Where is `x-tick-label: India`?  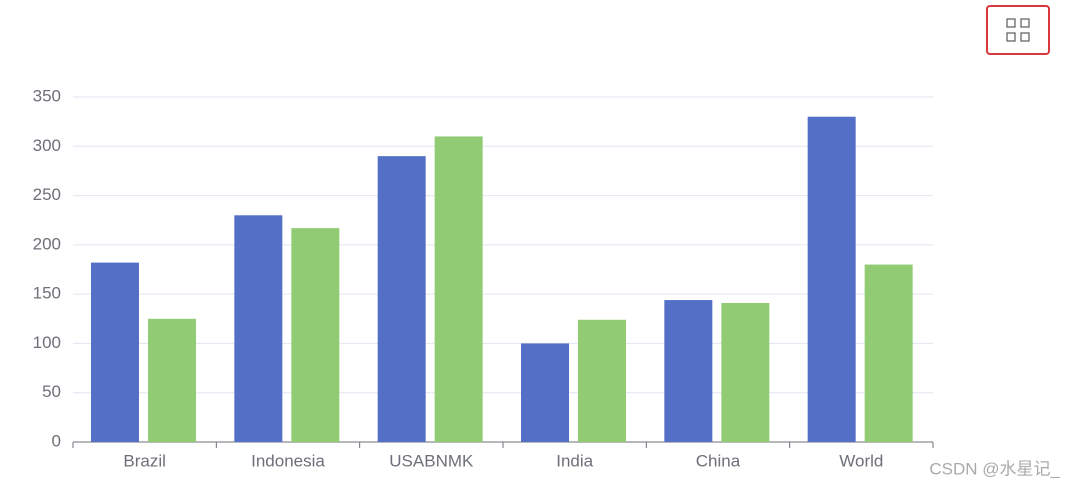
x-tick-label: India is located at coordinates (574, 460).